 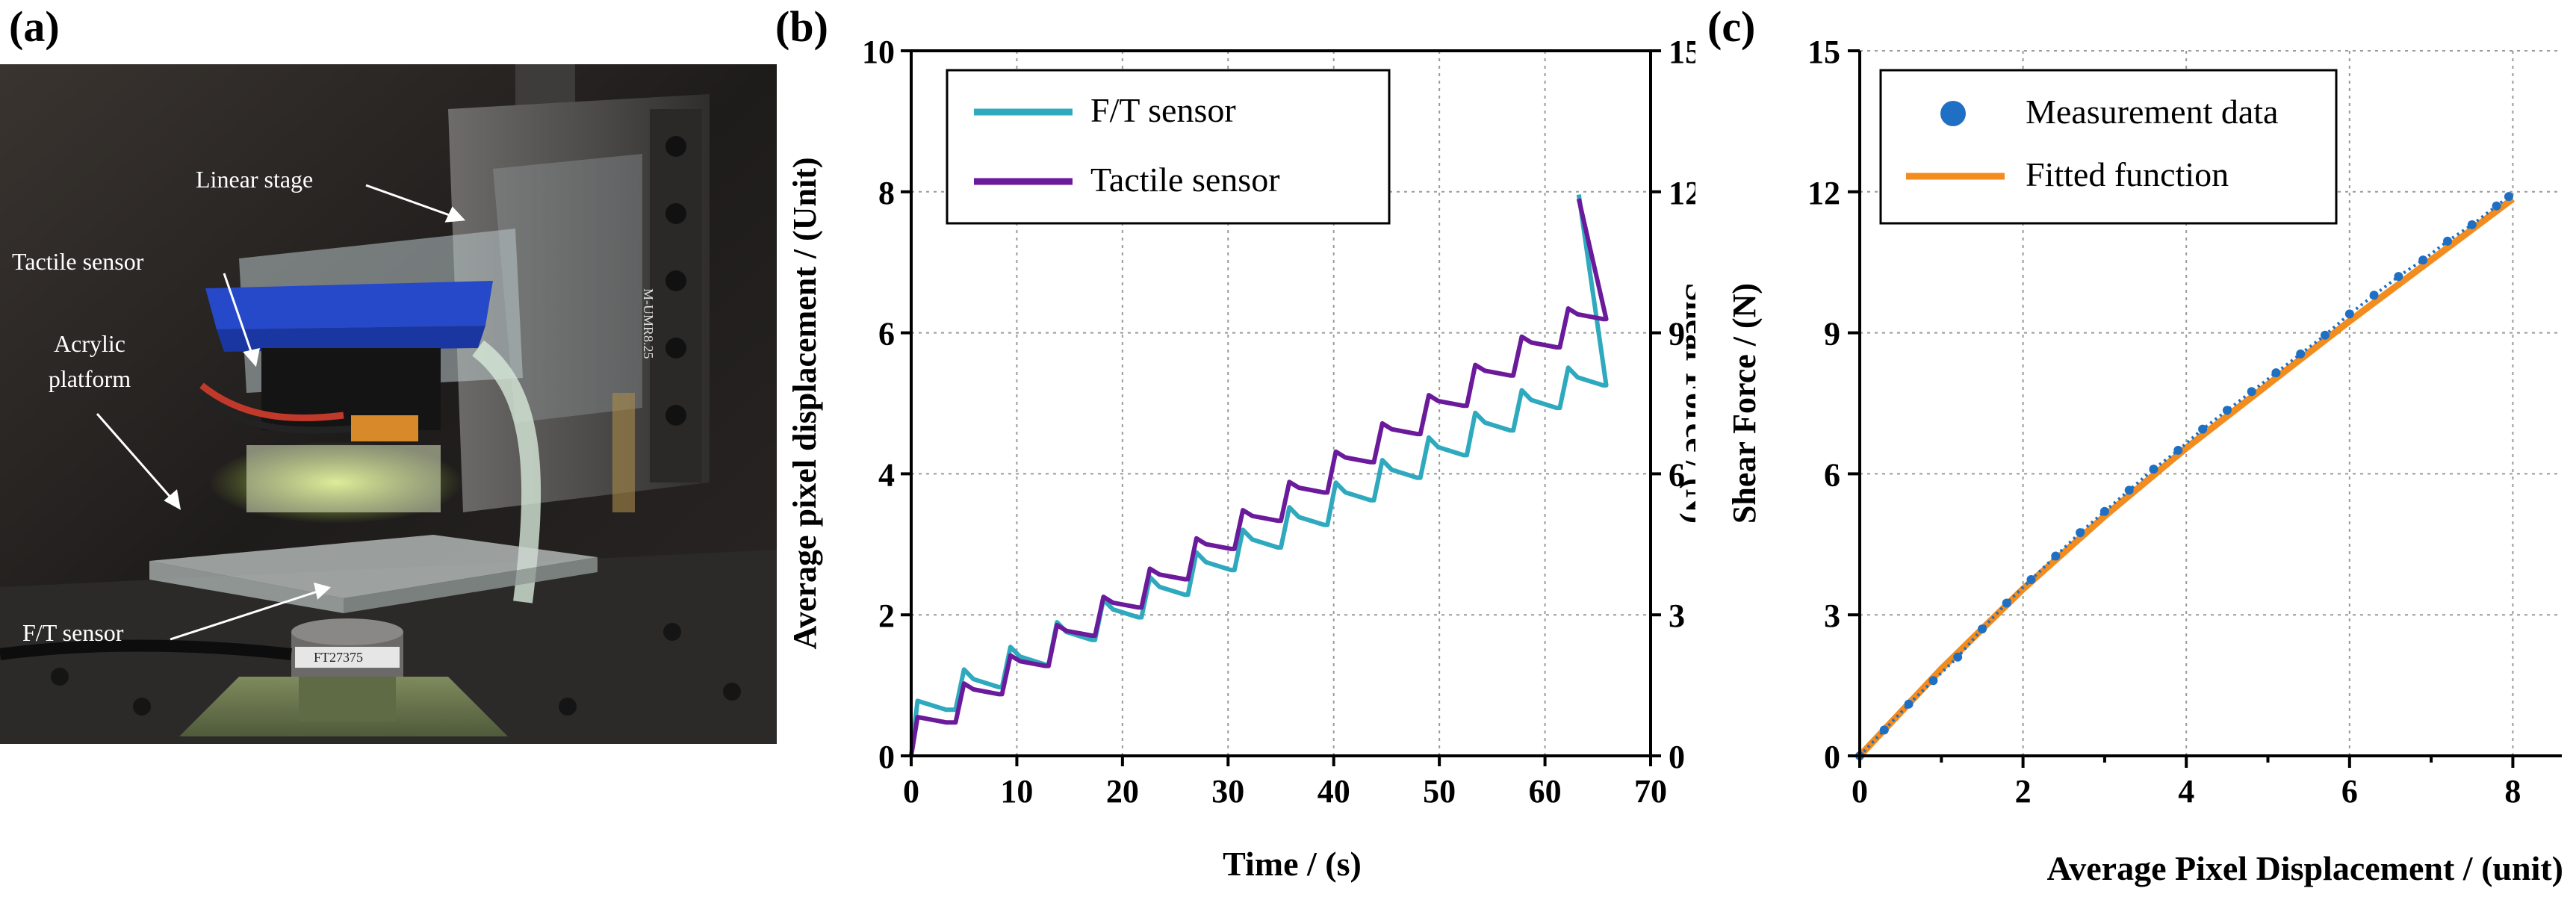 I want to click on chart-c-y-tick-label-4: 12, so click(x=1824, y=193).